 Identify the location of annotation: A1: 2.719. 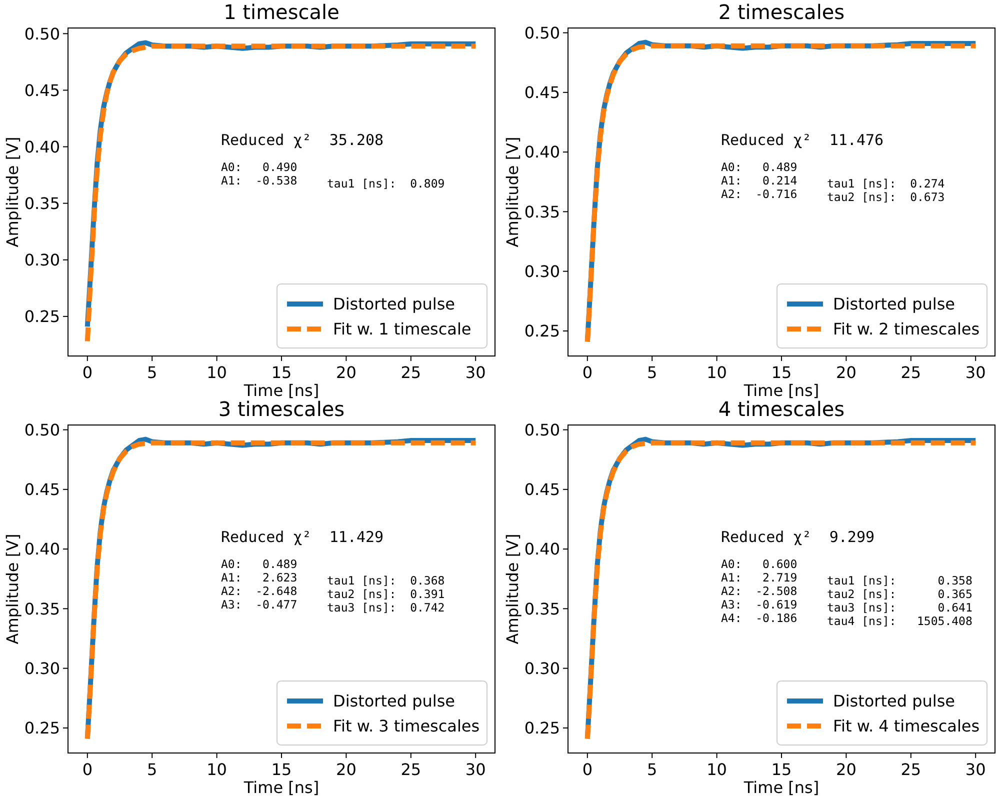
(759, 577).